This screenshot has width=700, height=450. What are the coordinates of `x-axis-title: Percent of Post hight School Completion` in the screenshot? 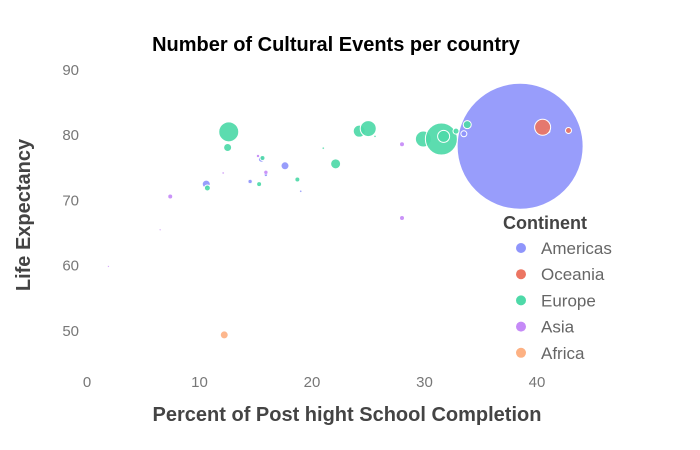 It's located at (347, 415).